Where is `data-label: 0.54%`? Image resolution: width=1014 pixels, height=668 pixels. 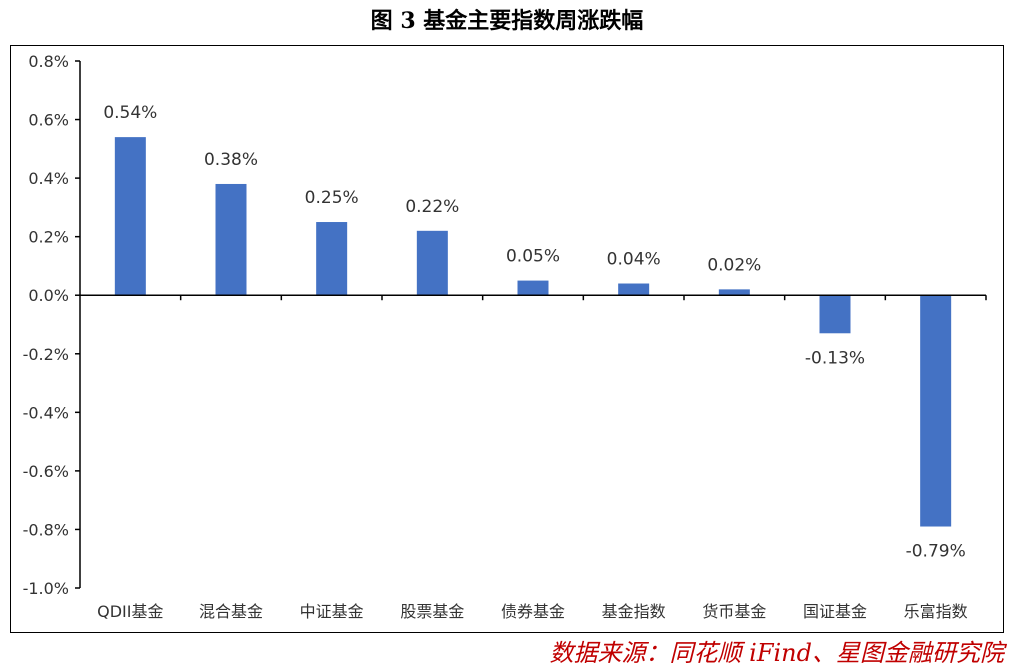 data-label: 0.54% is located at coordinates (130, 113).